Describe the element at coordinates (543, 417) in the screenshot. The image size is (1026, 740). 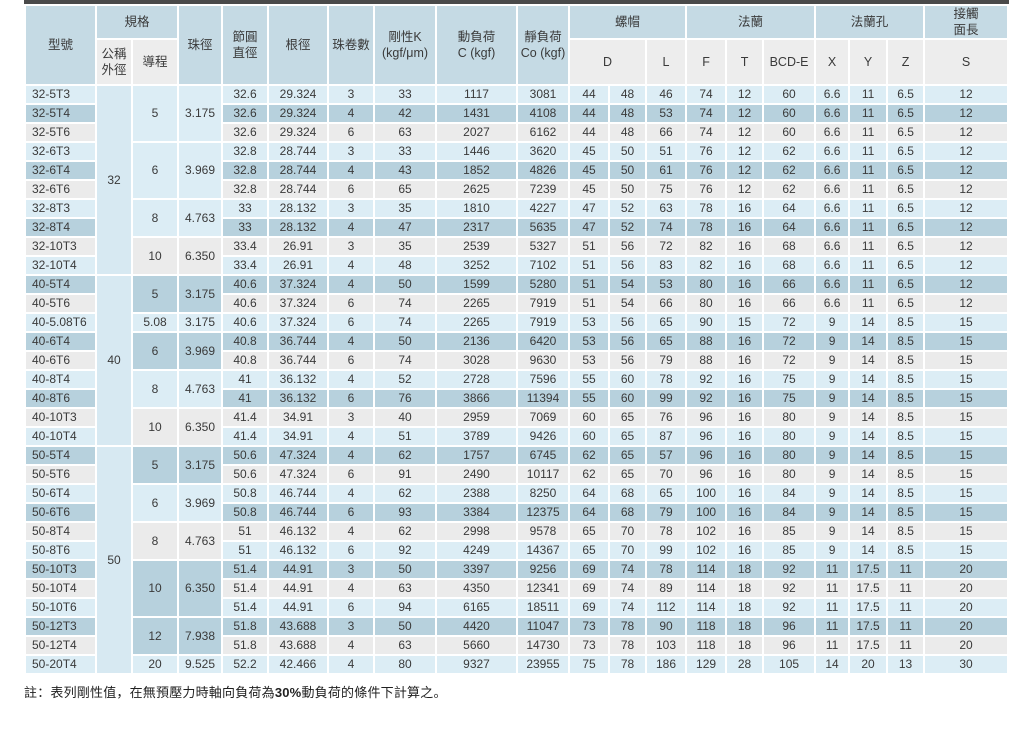
I see `cell-co: 7069` at that location.